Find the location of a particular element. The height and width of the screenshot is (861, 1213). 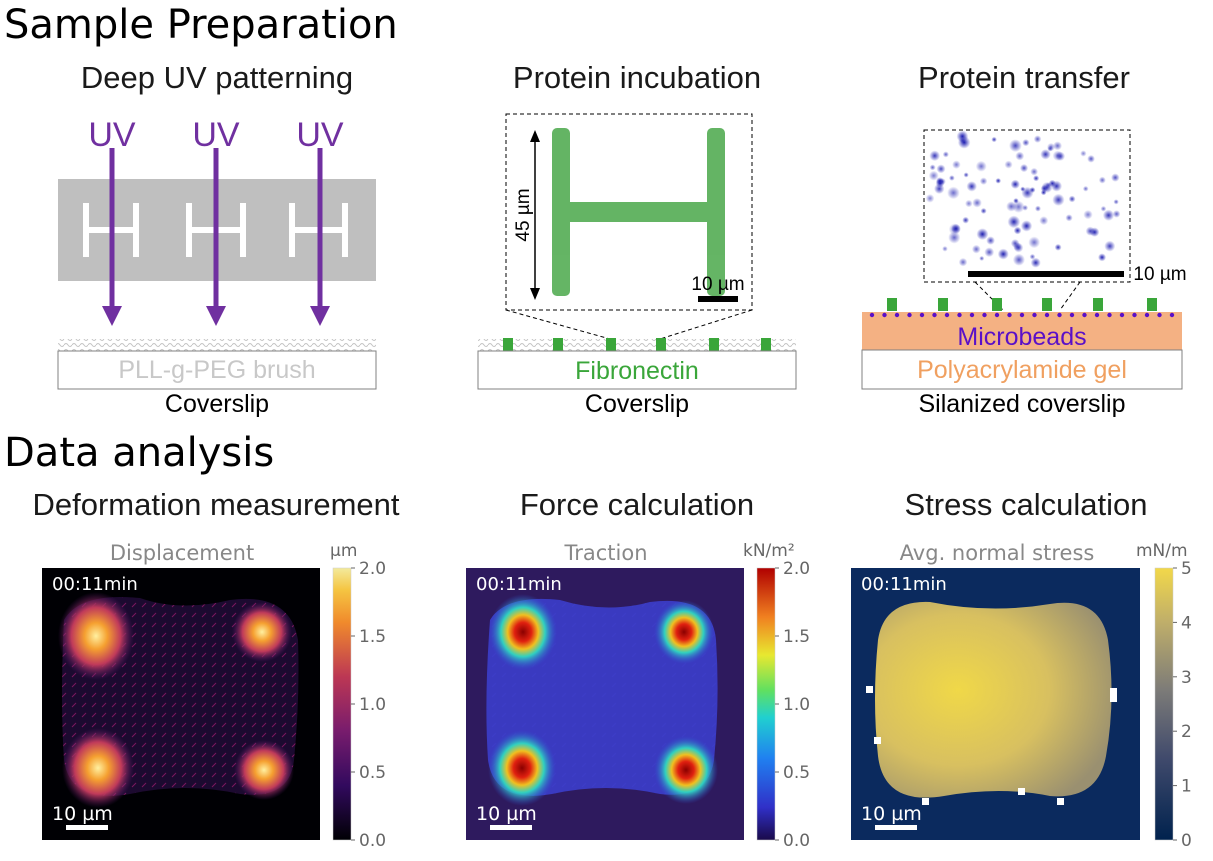

gel-surface is located at coordinates (1022, 331).